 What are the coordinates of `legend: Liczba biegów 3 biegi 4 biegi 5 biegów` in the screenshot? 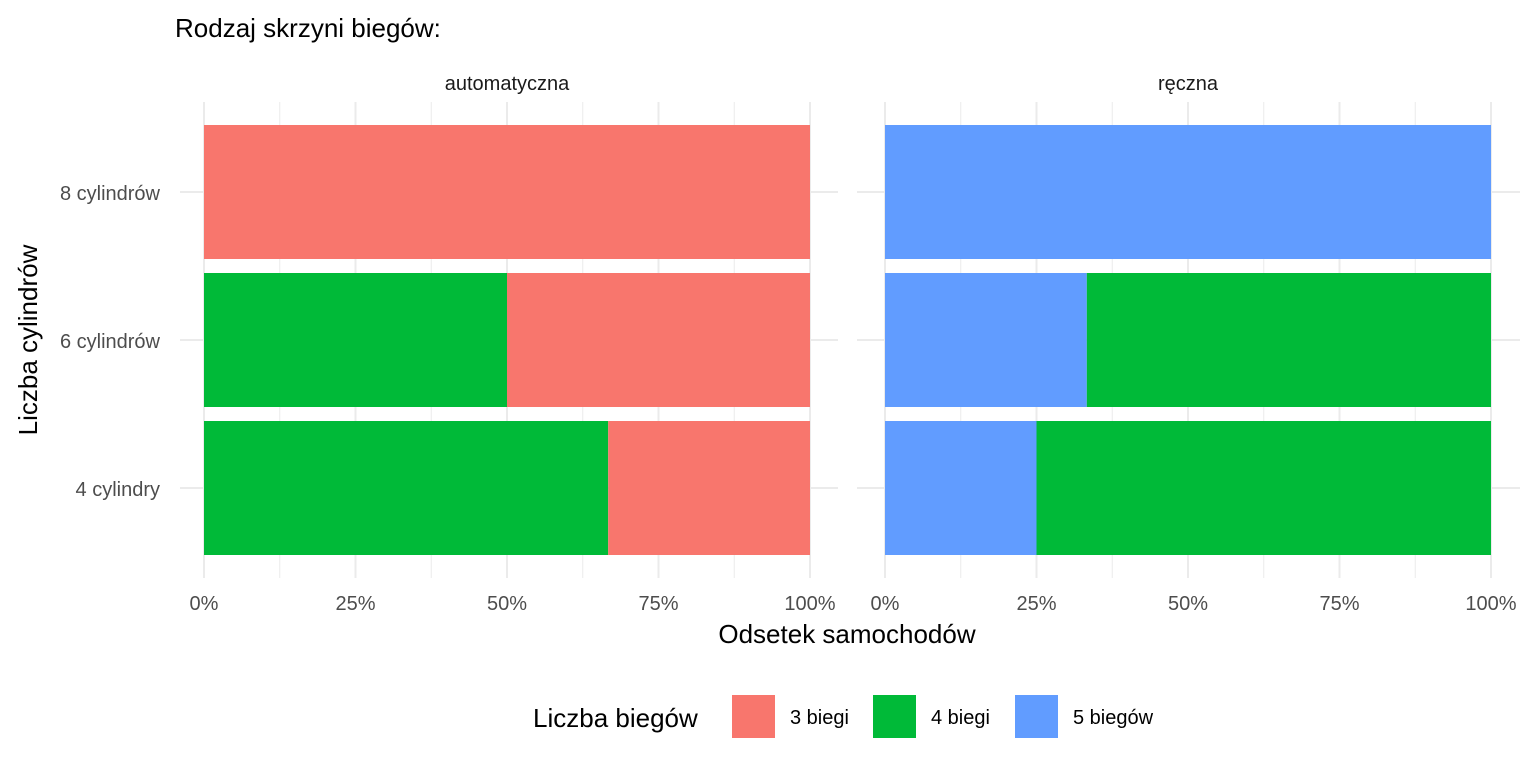 It's located at (843, 716).